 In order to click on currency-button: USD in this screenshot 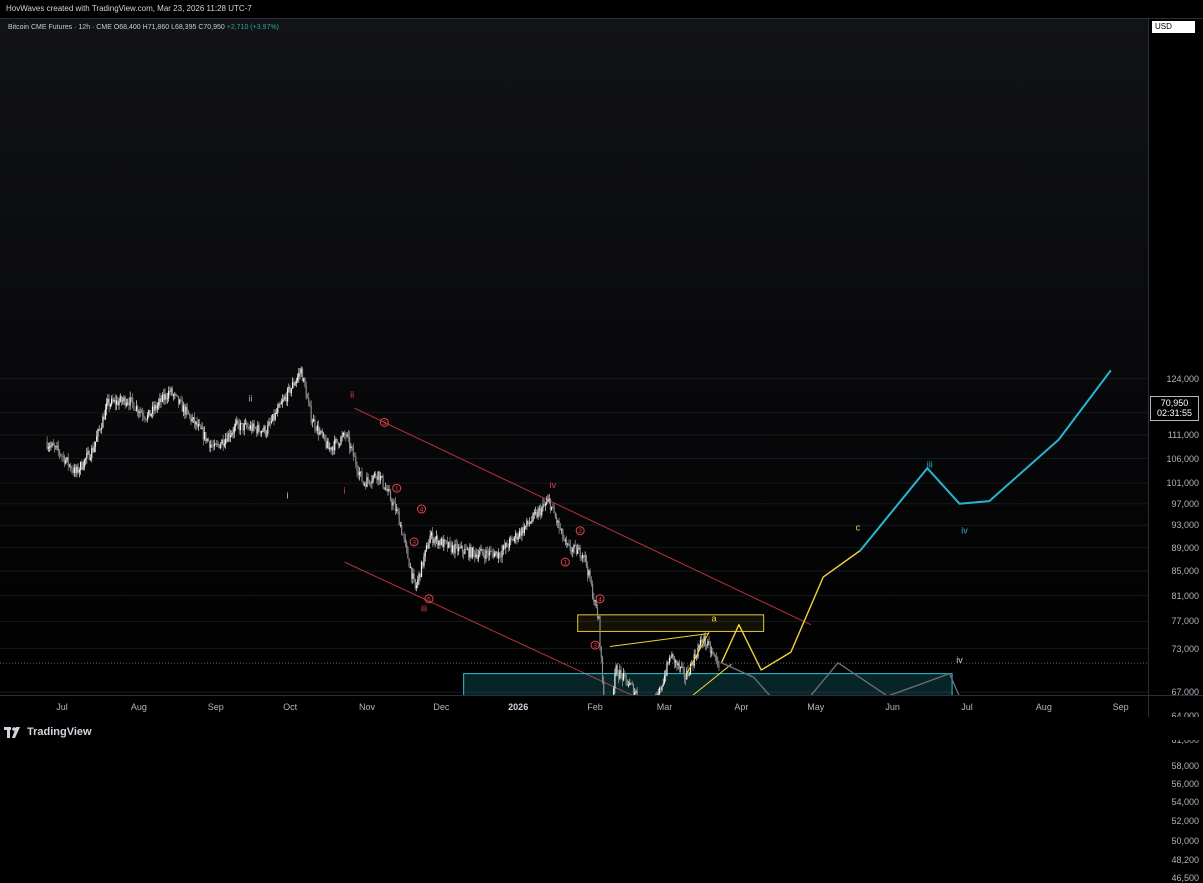, I will do `click(1173, 27)`.